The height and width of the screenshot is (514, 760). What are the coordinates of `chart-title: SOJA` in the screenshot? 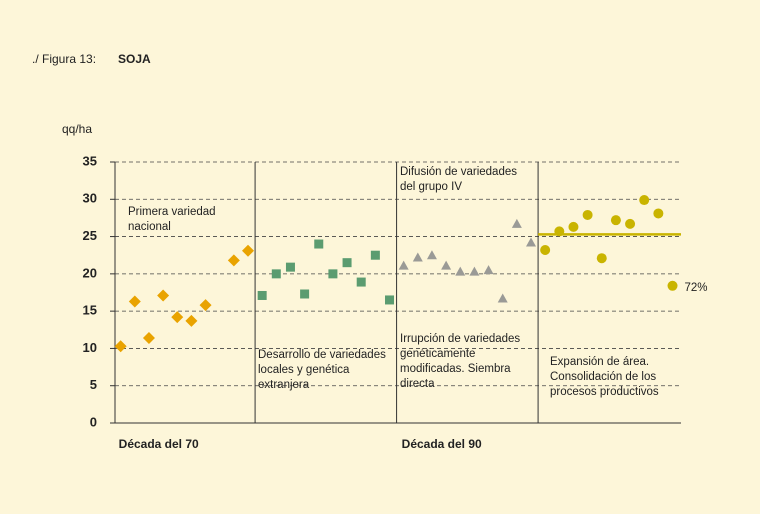 It's located at (134, 59).